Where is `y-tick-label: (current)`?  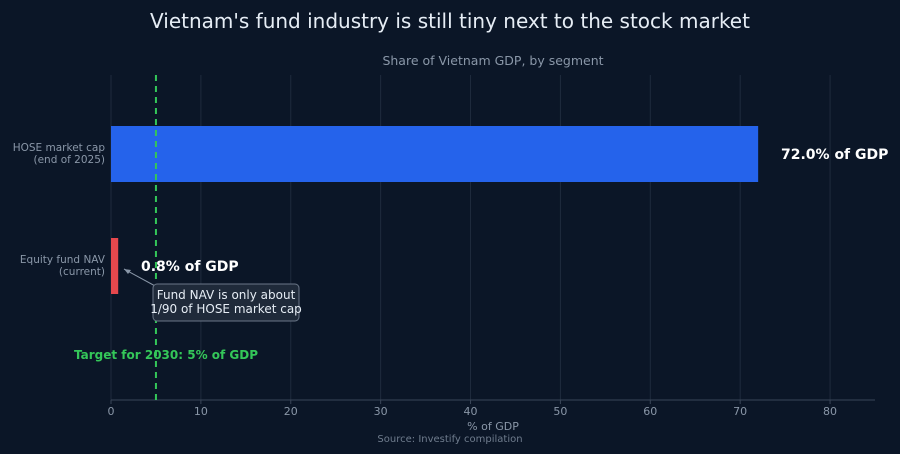 y-tick-label: (current) is located at coordinates (82, 272).